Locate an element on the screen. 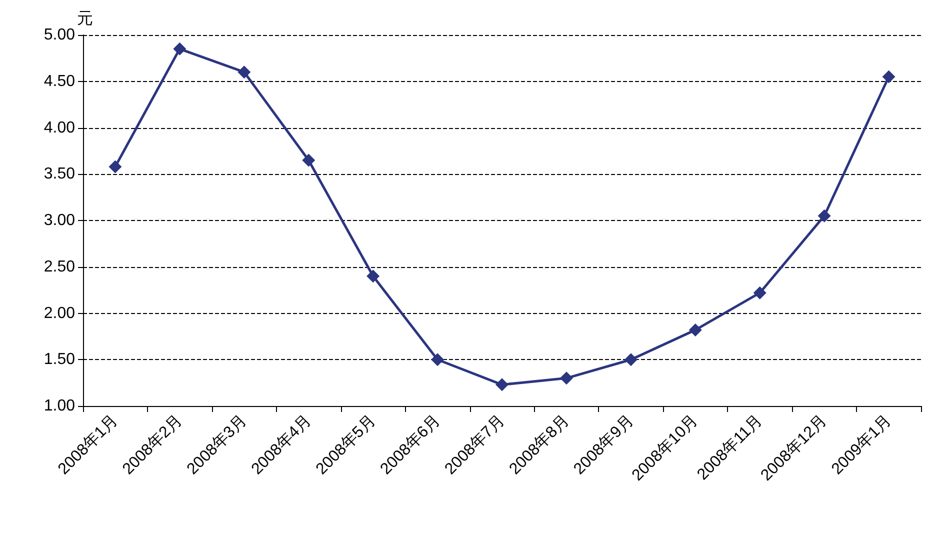 The image size is (939, 540). y-tick-label: 2.00 is located at coordinates (60, 313).